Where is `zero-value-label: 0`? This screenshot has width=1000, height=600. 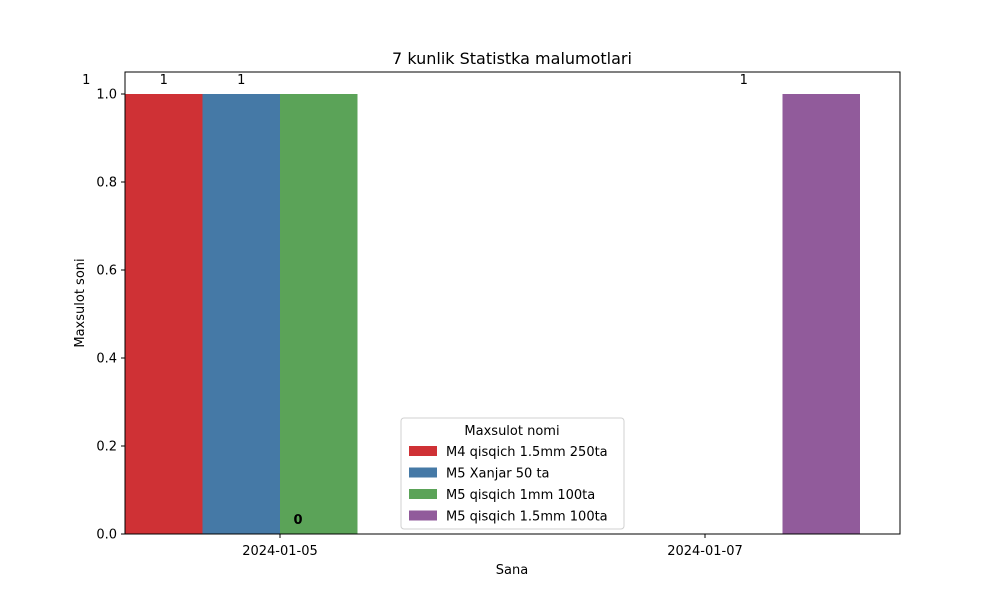
zero-value-label: 0 is located at coordinates (297, 520).